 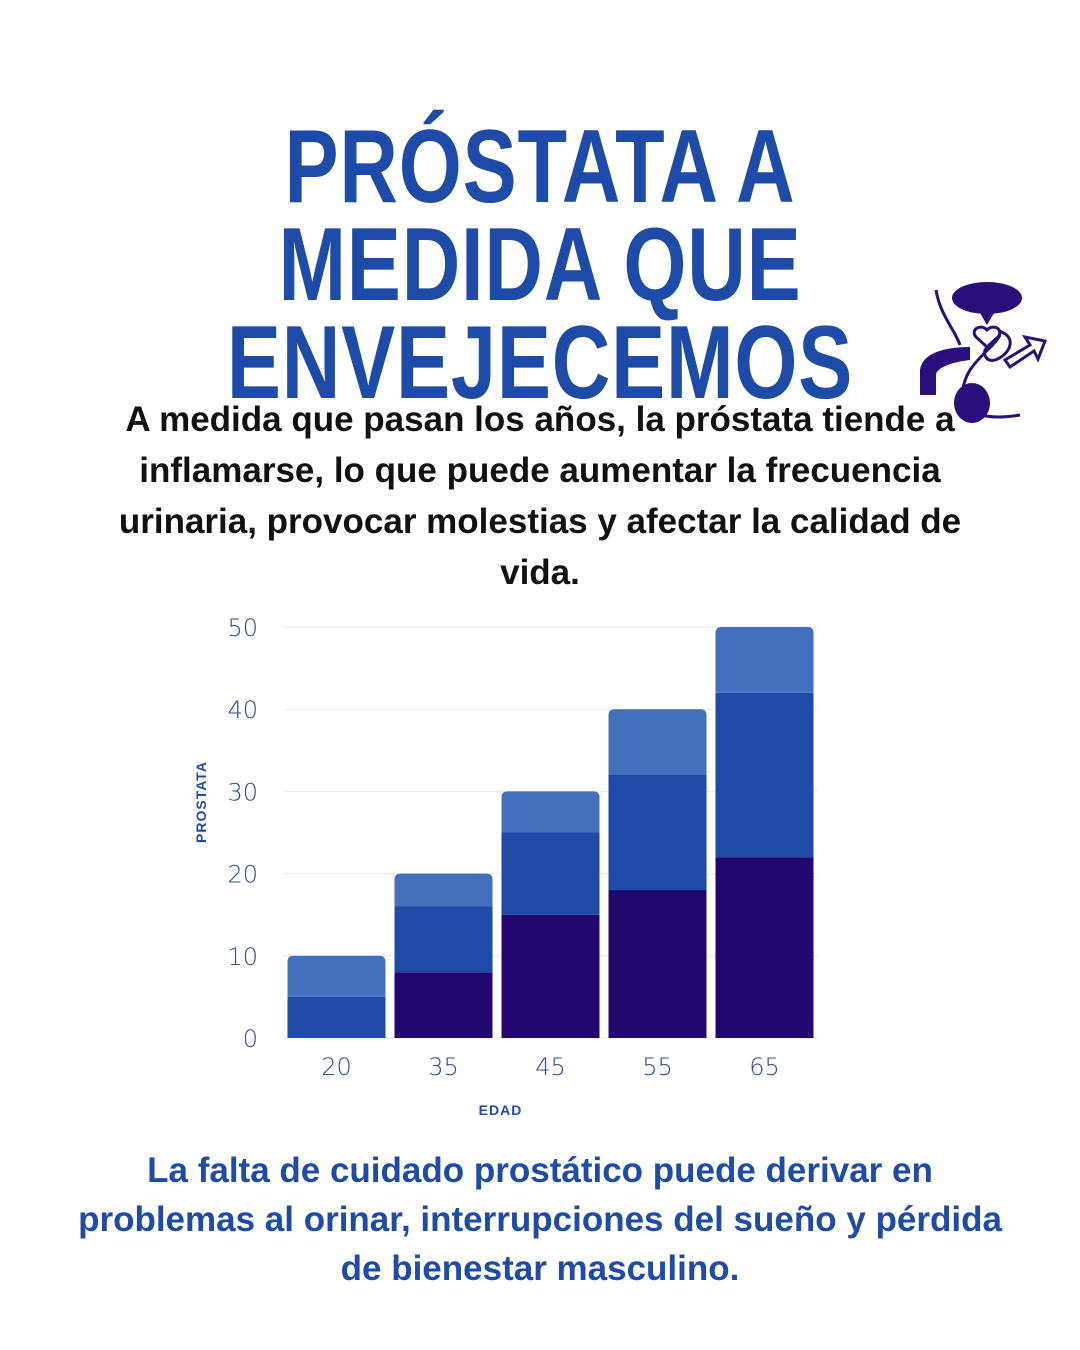 I want to click on title-line-2: ENVEJECEMOS, so click(x=540, y=363).